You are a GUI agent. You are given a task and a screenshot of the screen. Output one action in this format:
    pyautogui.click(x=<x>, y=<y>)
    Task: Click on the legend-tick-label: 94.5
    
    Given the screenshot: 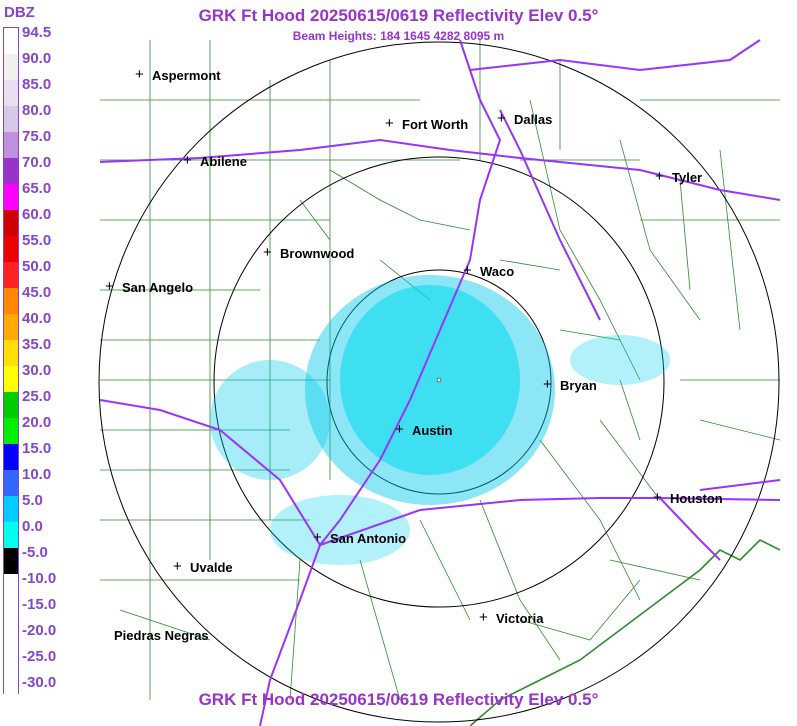 What is the action you would take?
    pyautogui.click(x=37, y=32)
    